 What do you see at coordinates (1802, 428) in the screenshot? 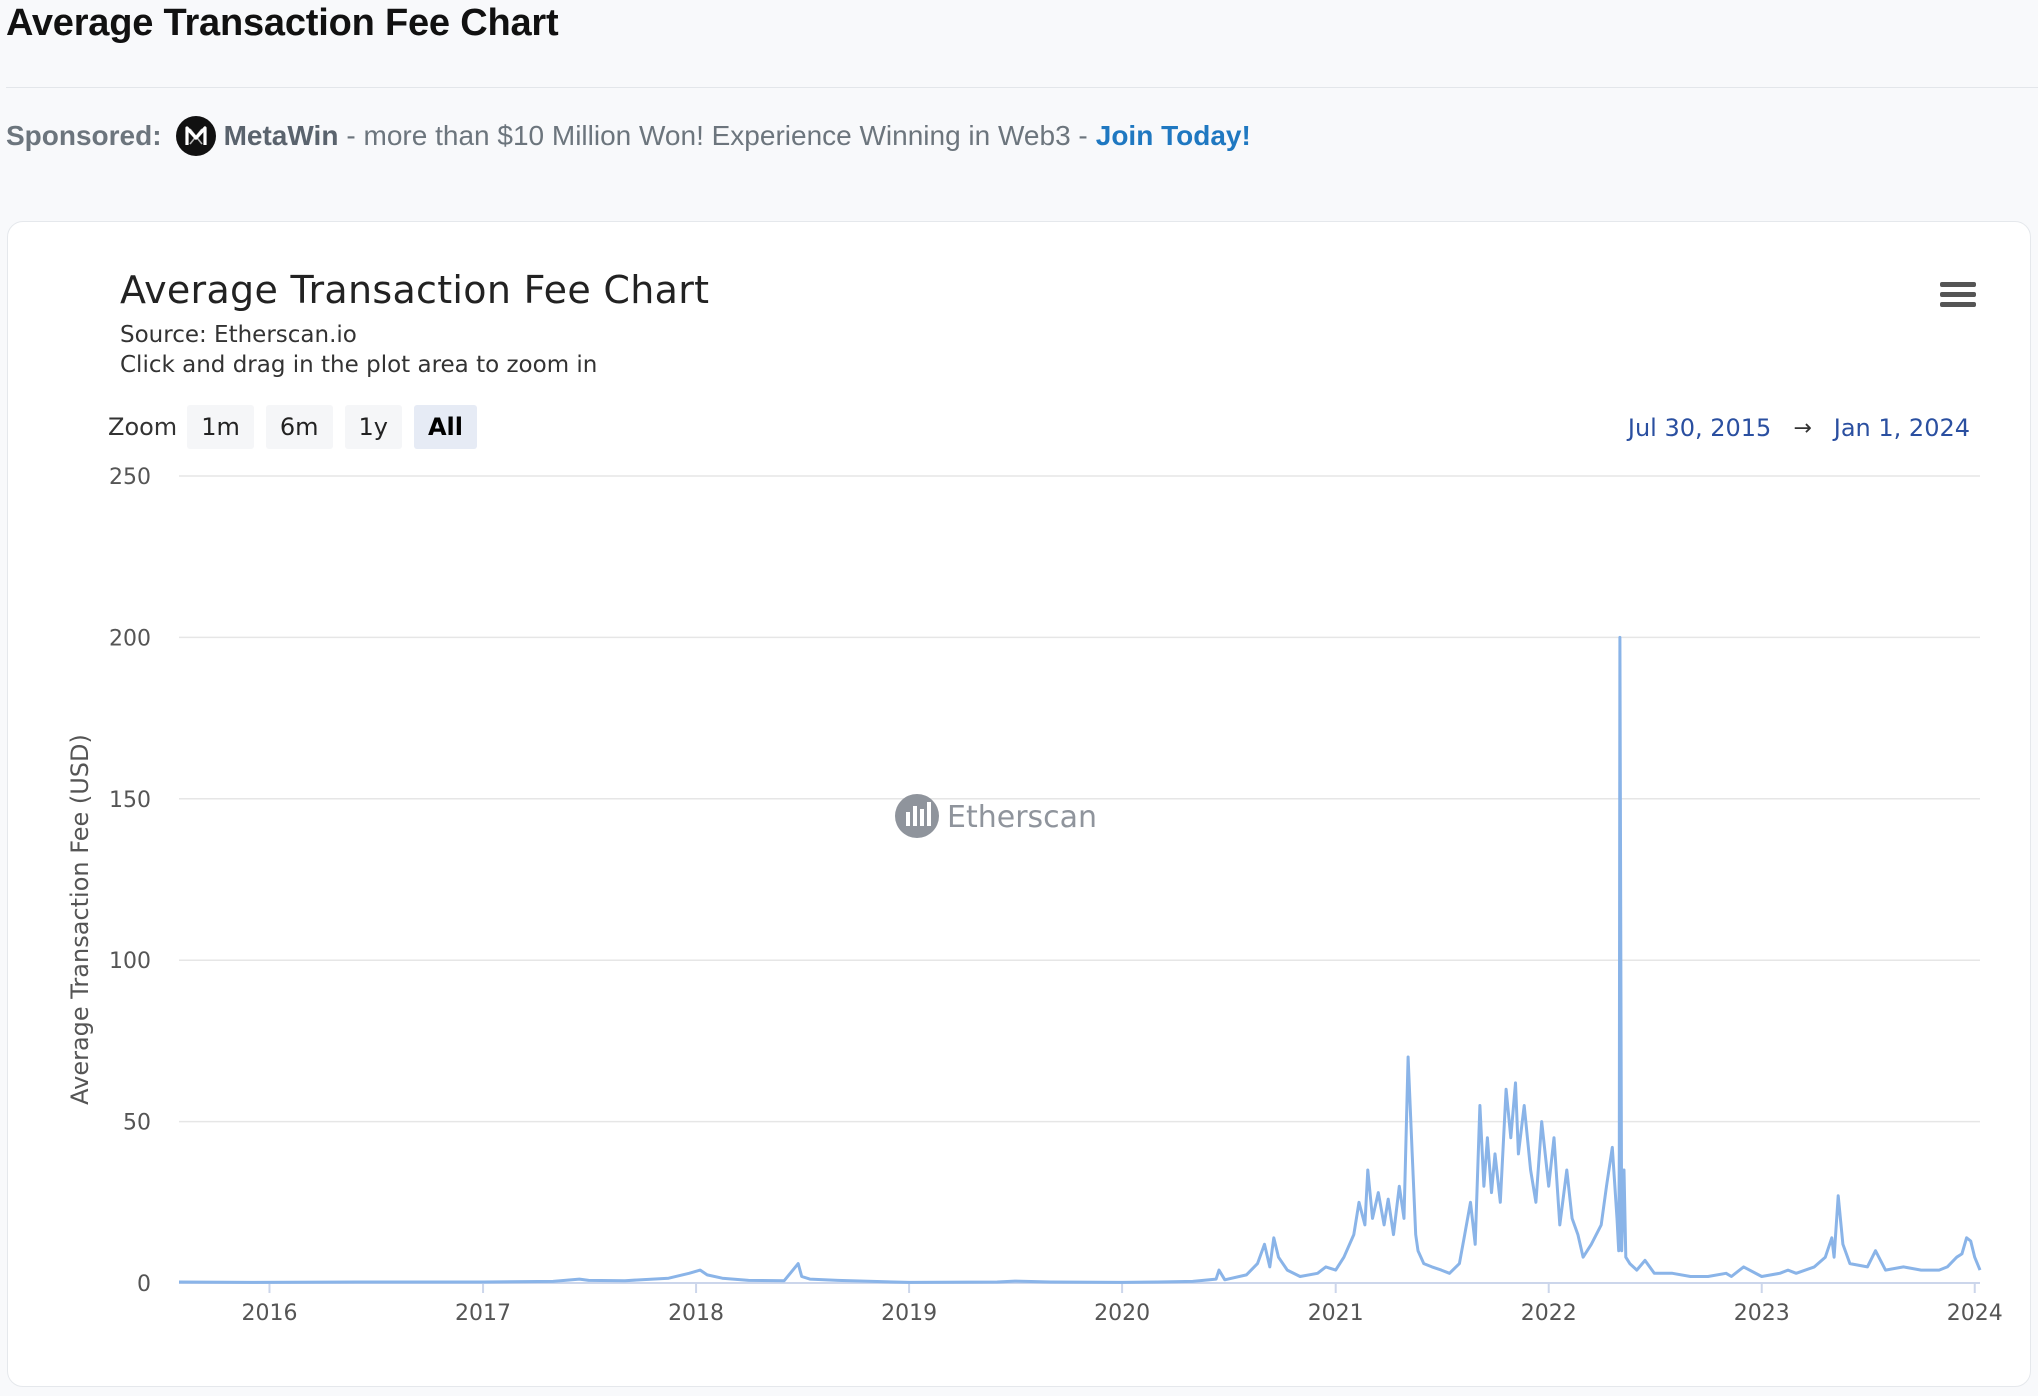
I see `range-arrow-icon: →` at bounding box center [1802, 428].